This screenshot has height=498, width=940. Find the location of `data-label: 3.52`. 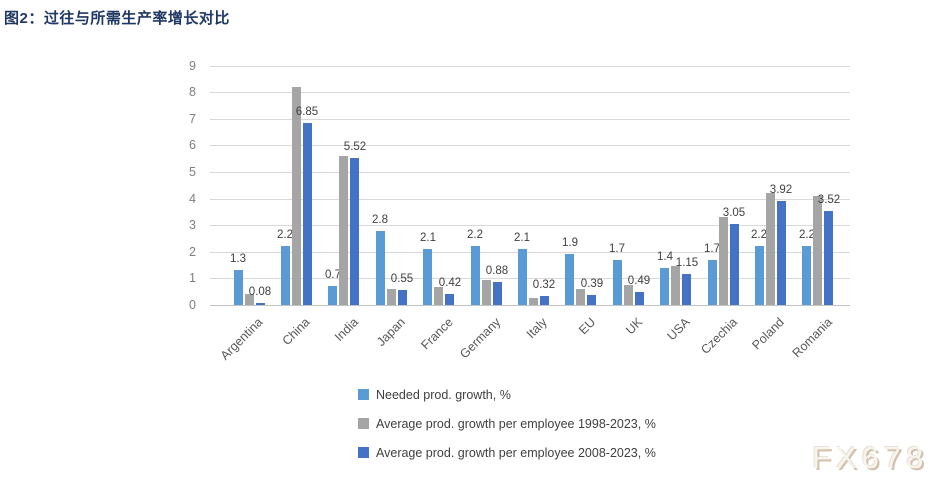

data-label: 3.52 is located at coordinates (829, 200).